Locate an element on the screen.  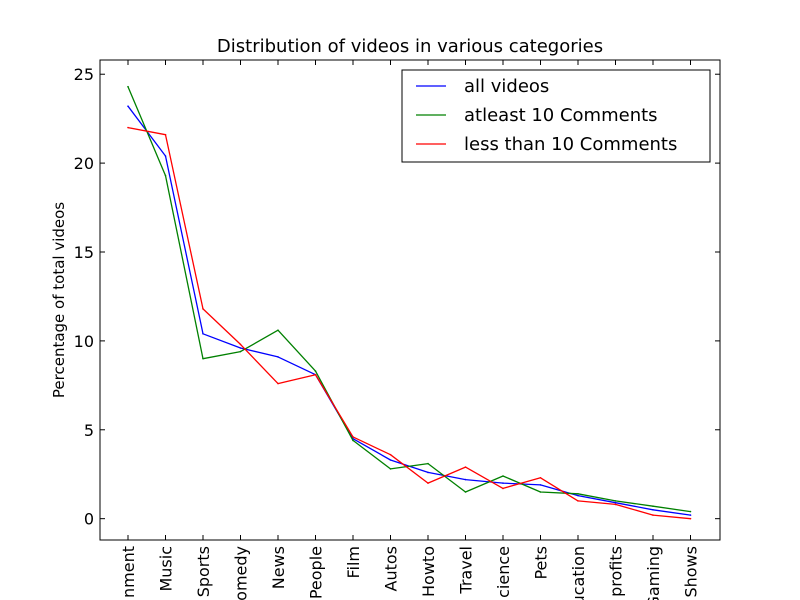
legend-label: less than 10 Comments is located at coordinates (570, 144).